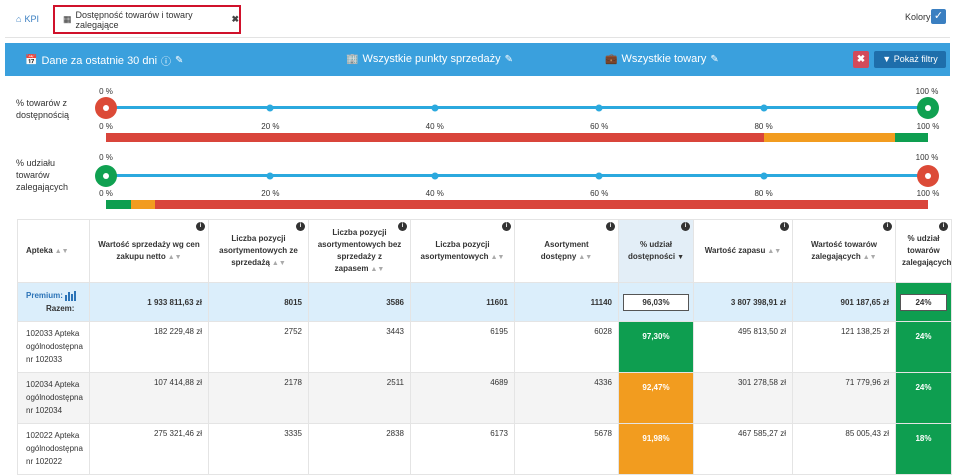 The height and width of the screenshot is (475, 955). What do you see at coordinates (517, 175) in the screenshot?
I see `slider-stale-track` at bounding box center [517, 175].